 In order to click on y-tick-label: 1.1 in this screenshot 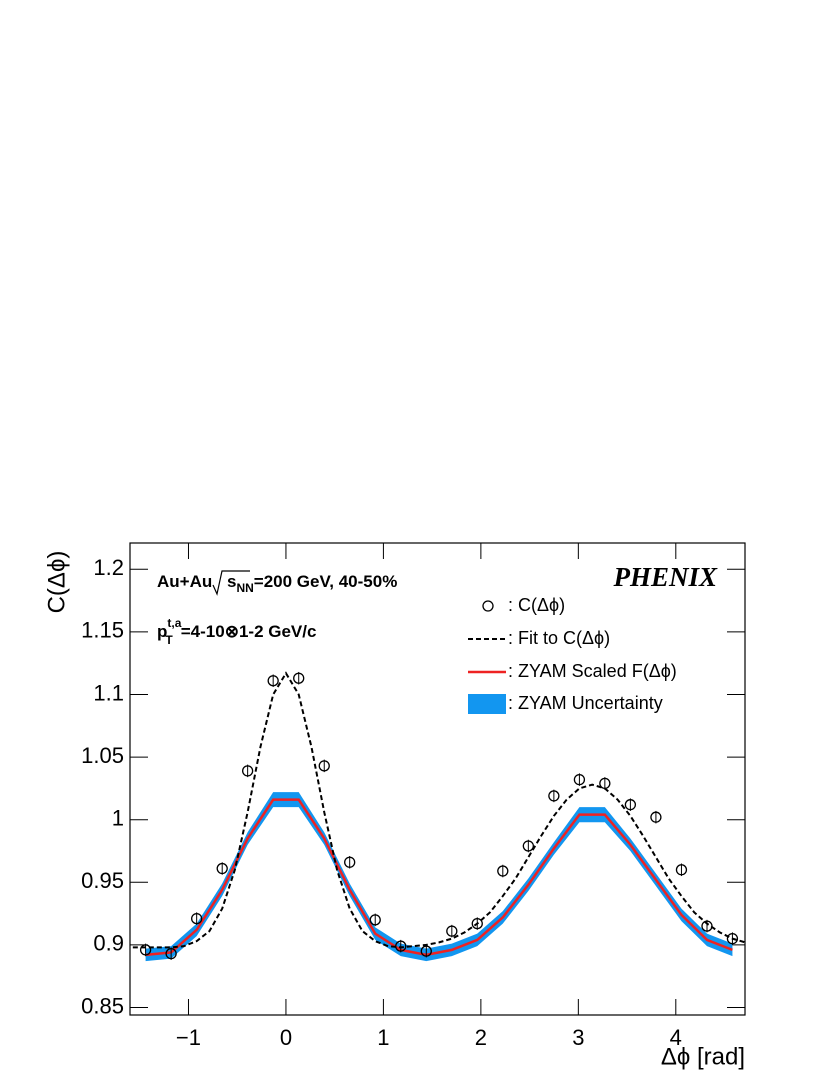, I will do `click(108, 692)`.